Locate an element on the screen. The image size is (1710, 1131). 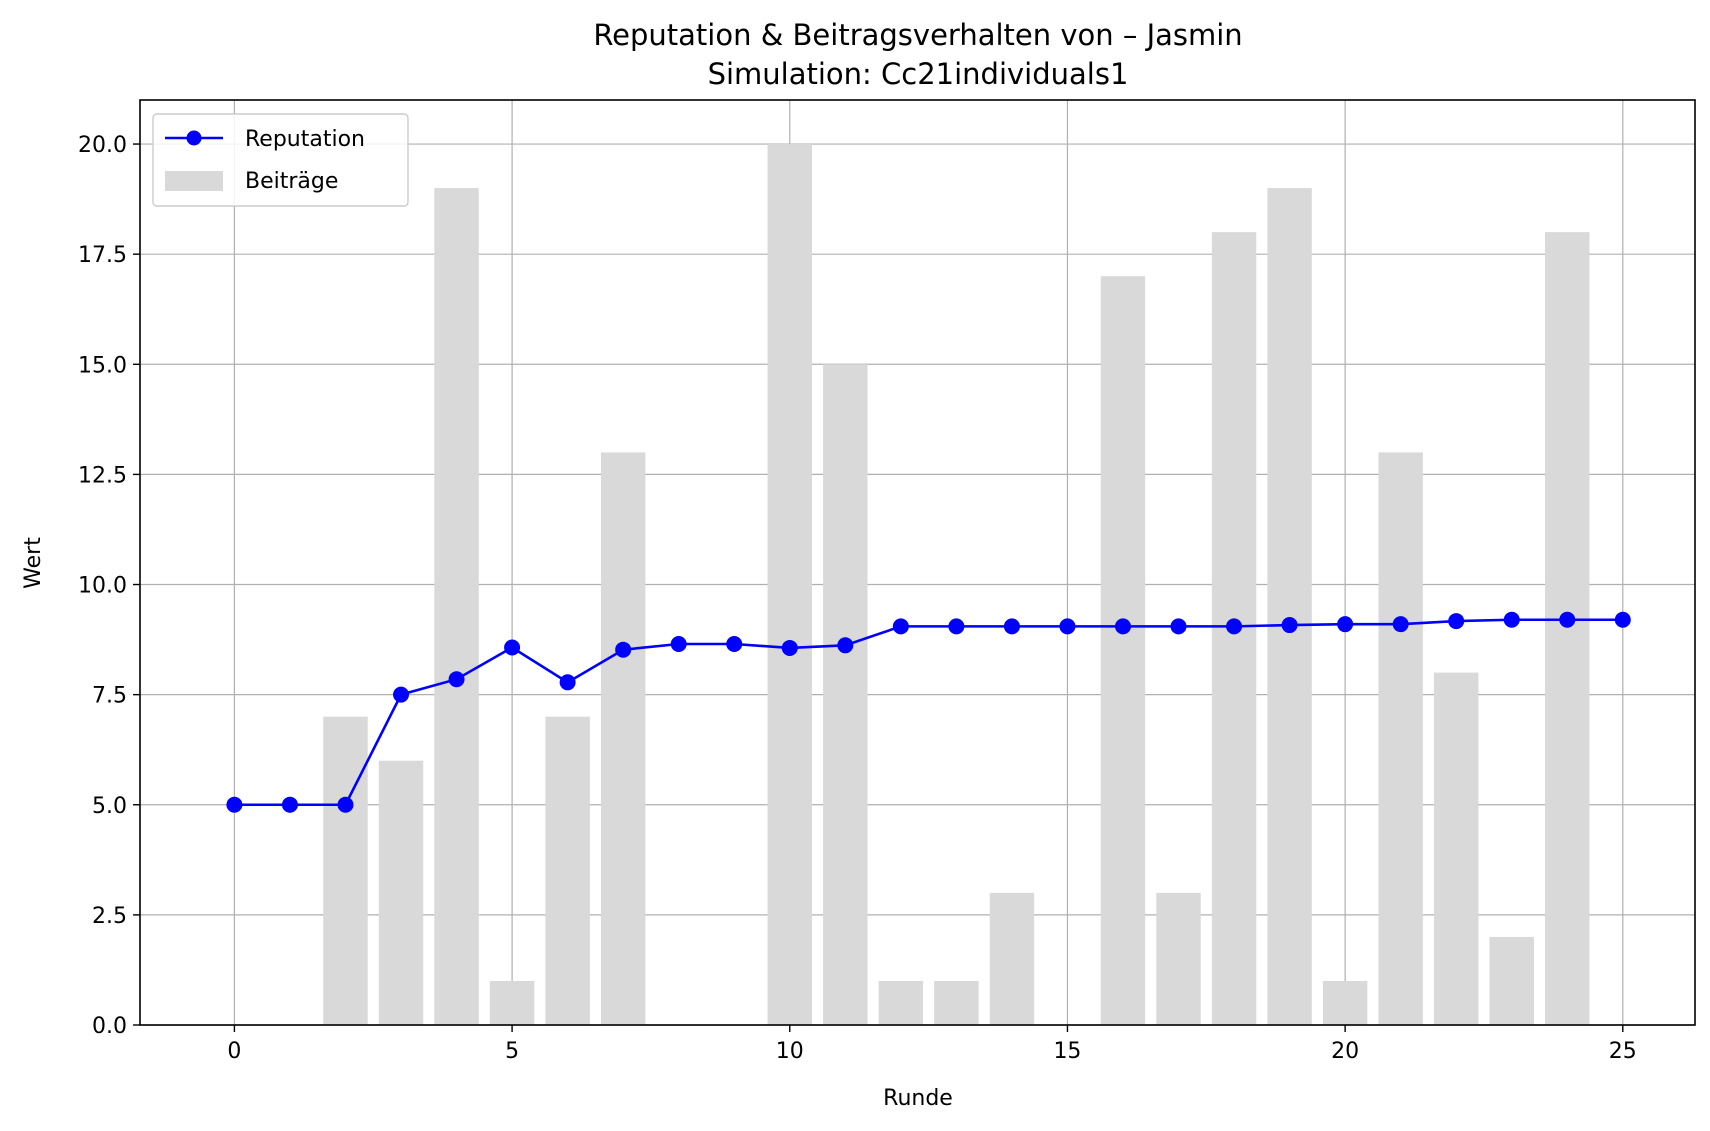
y-tick-label: 17.5 is located at coordinates (102, 255).